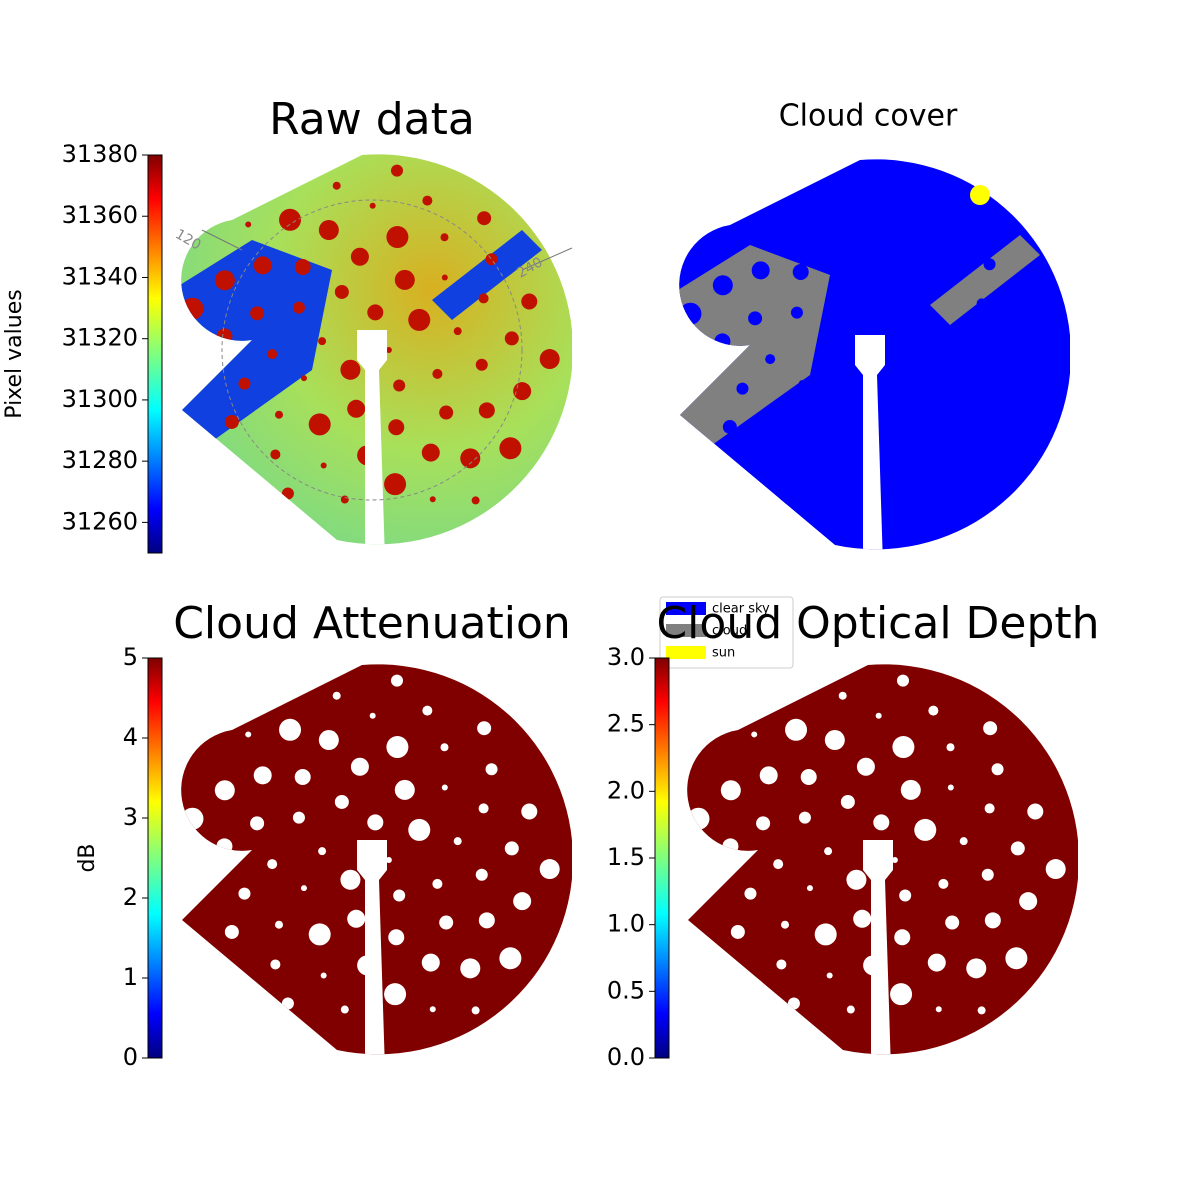 The height and width of the screenshot is (1200, 1200). Describe the element at coordinates (980, 195) in the screenshot. I see `sun-marker` at that location.